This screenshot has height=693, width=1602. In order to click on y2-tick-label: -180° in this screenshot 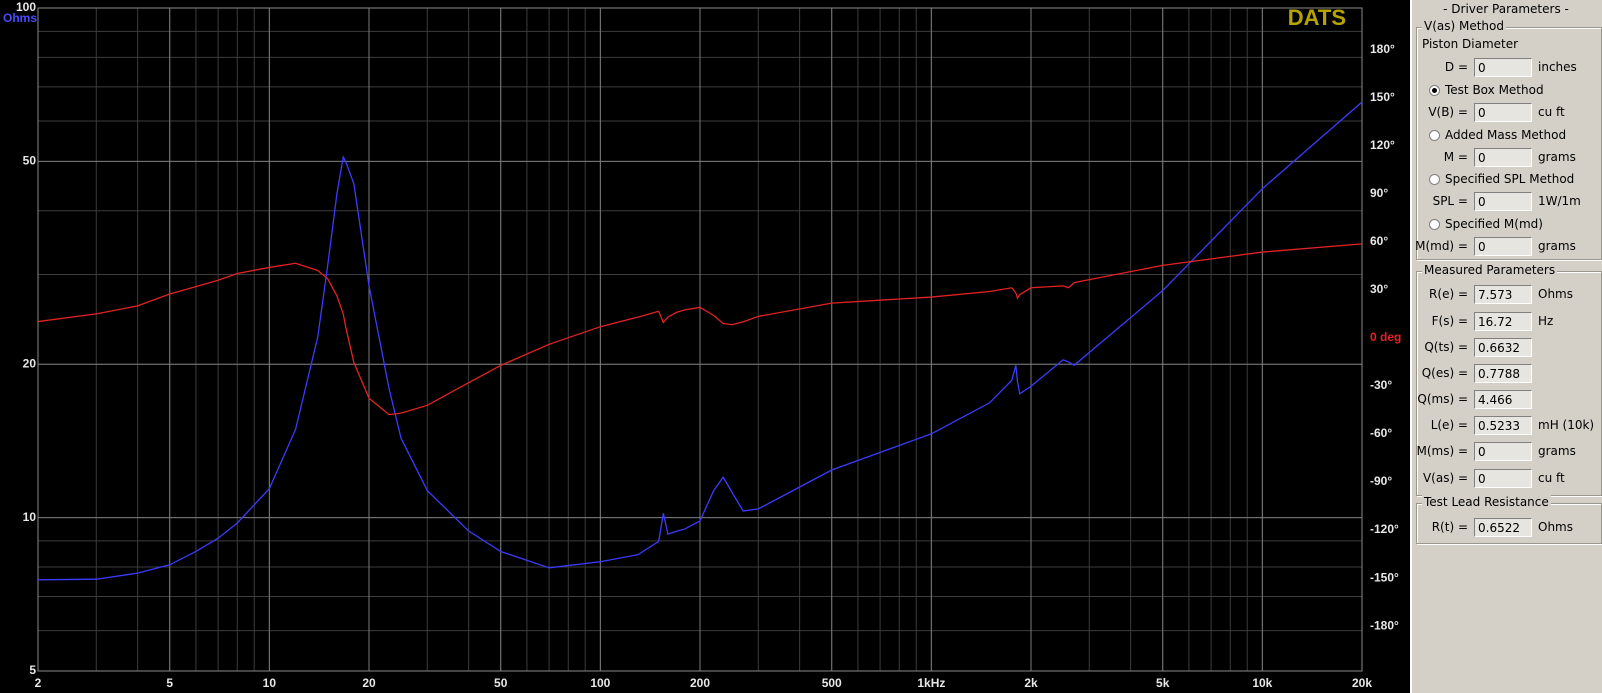, I will do `click(1384, 625)`.